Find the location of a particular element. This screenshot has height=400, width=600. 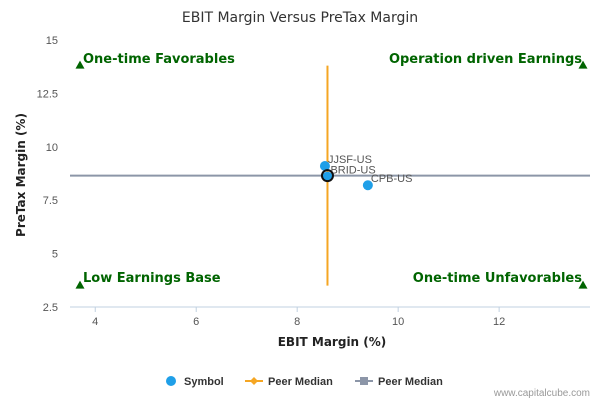

x-tick-label: 12 is located at coordinates (499, 322).